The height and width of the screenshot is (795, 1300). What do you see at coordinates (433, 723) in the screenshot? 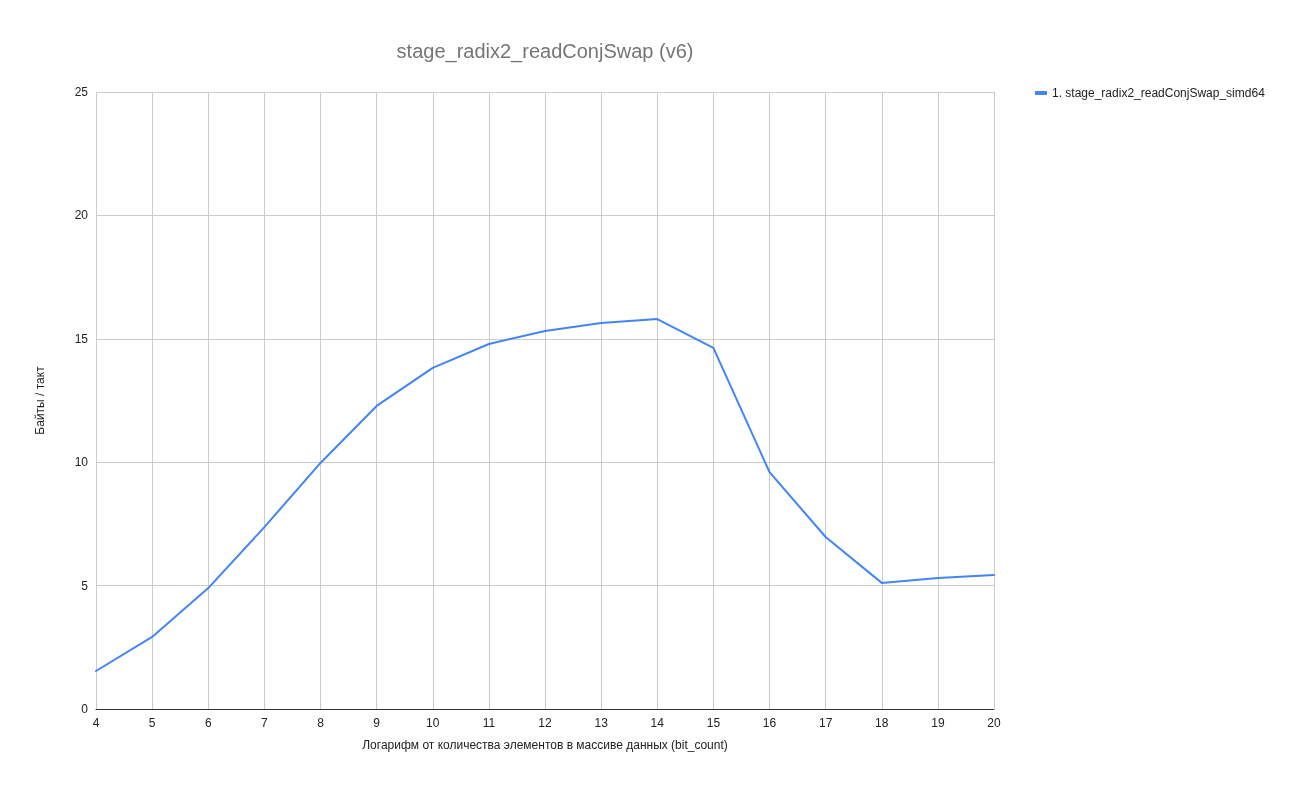
I see `x-tick-label: 10` at bounding box center [433, 723].